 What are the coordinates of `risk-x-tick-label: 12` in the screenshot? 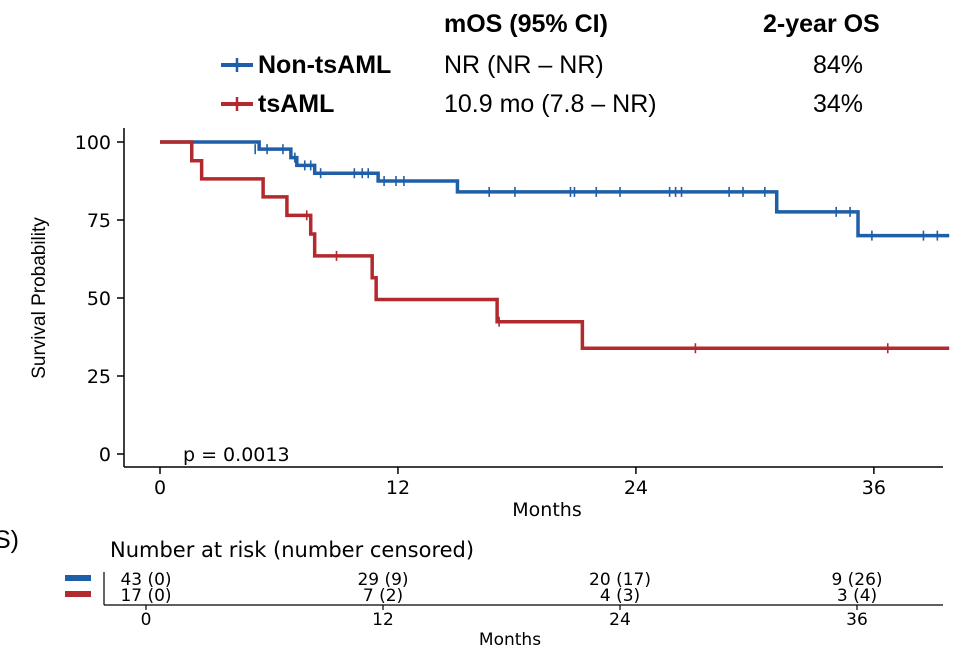 It's located at (383, 620).